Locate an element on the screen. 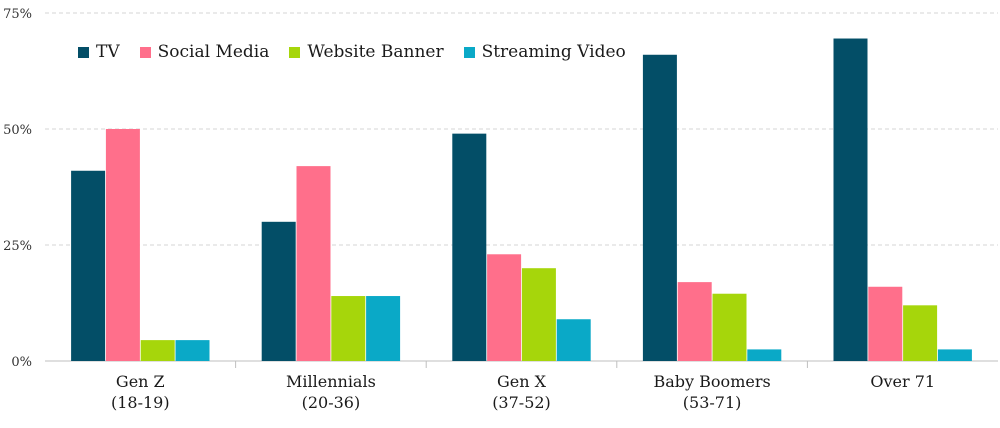 The height and width of the screenshot is (428, 1000). legend-item-social-media: Social Media is located at coordinates (204, 52).